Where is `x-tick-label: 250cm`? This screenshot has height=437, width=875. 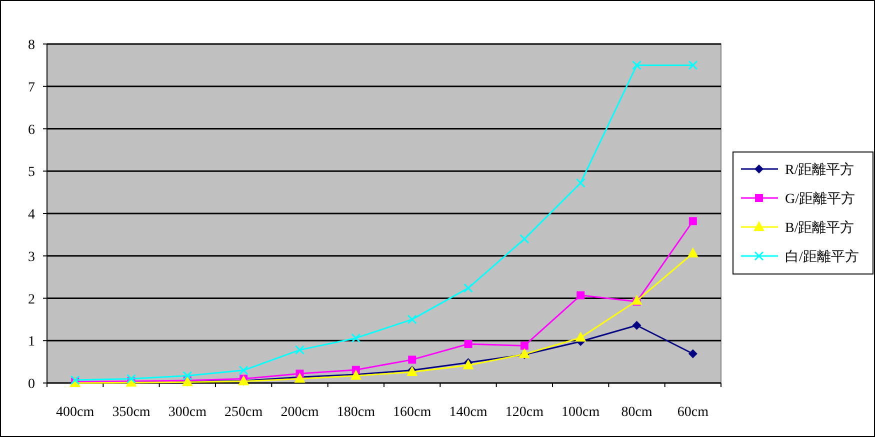
x-tick-label: 250cm is located at coordinates (243, 412).